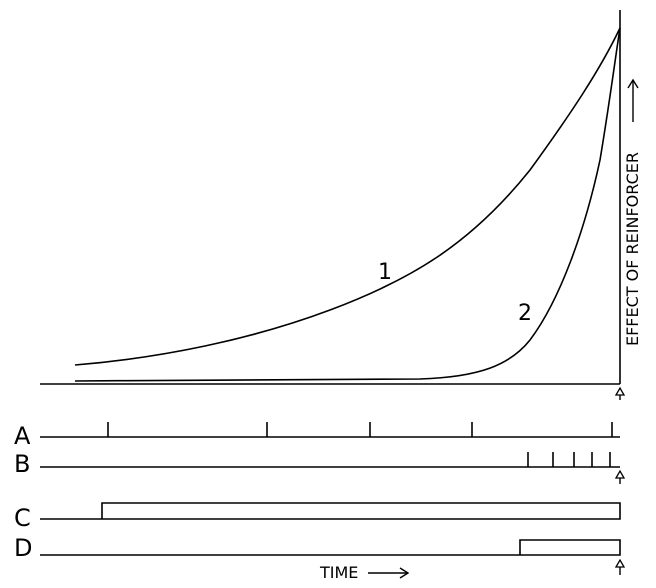 This screenshot has height=588, width=656. I want to click on row-b-label: B, so click(22, 464).